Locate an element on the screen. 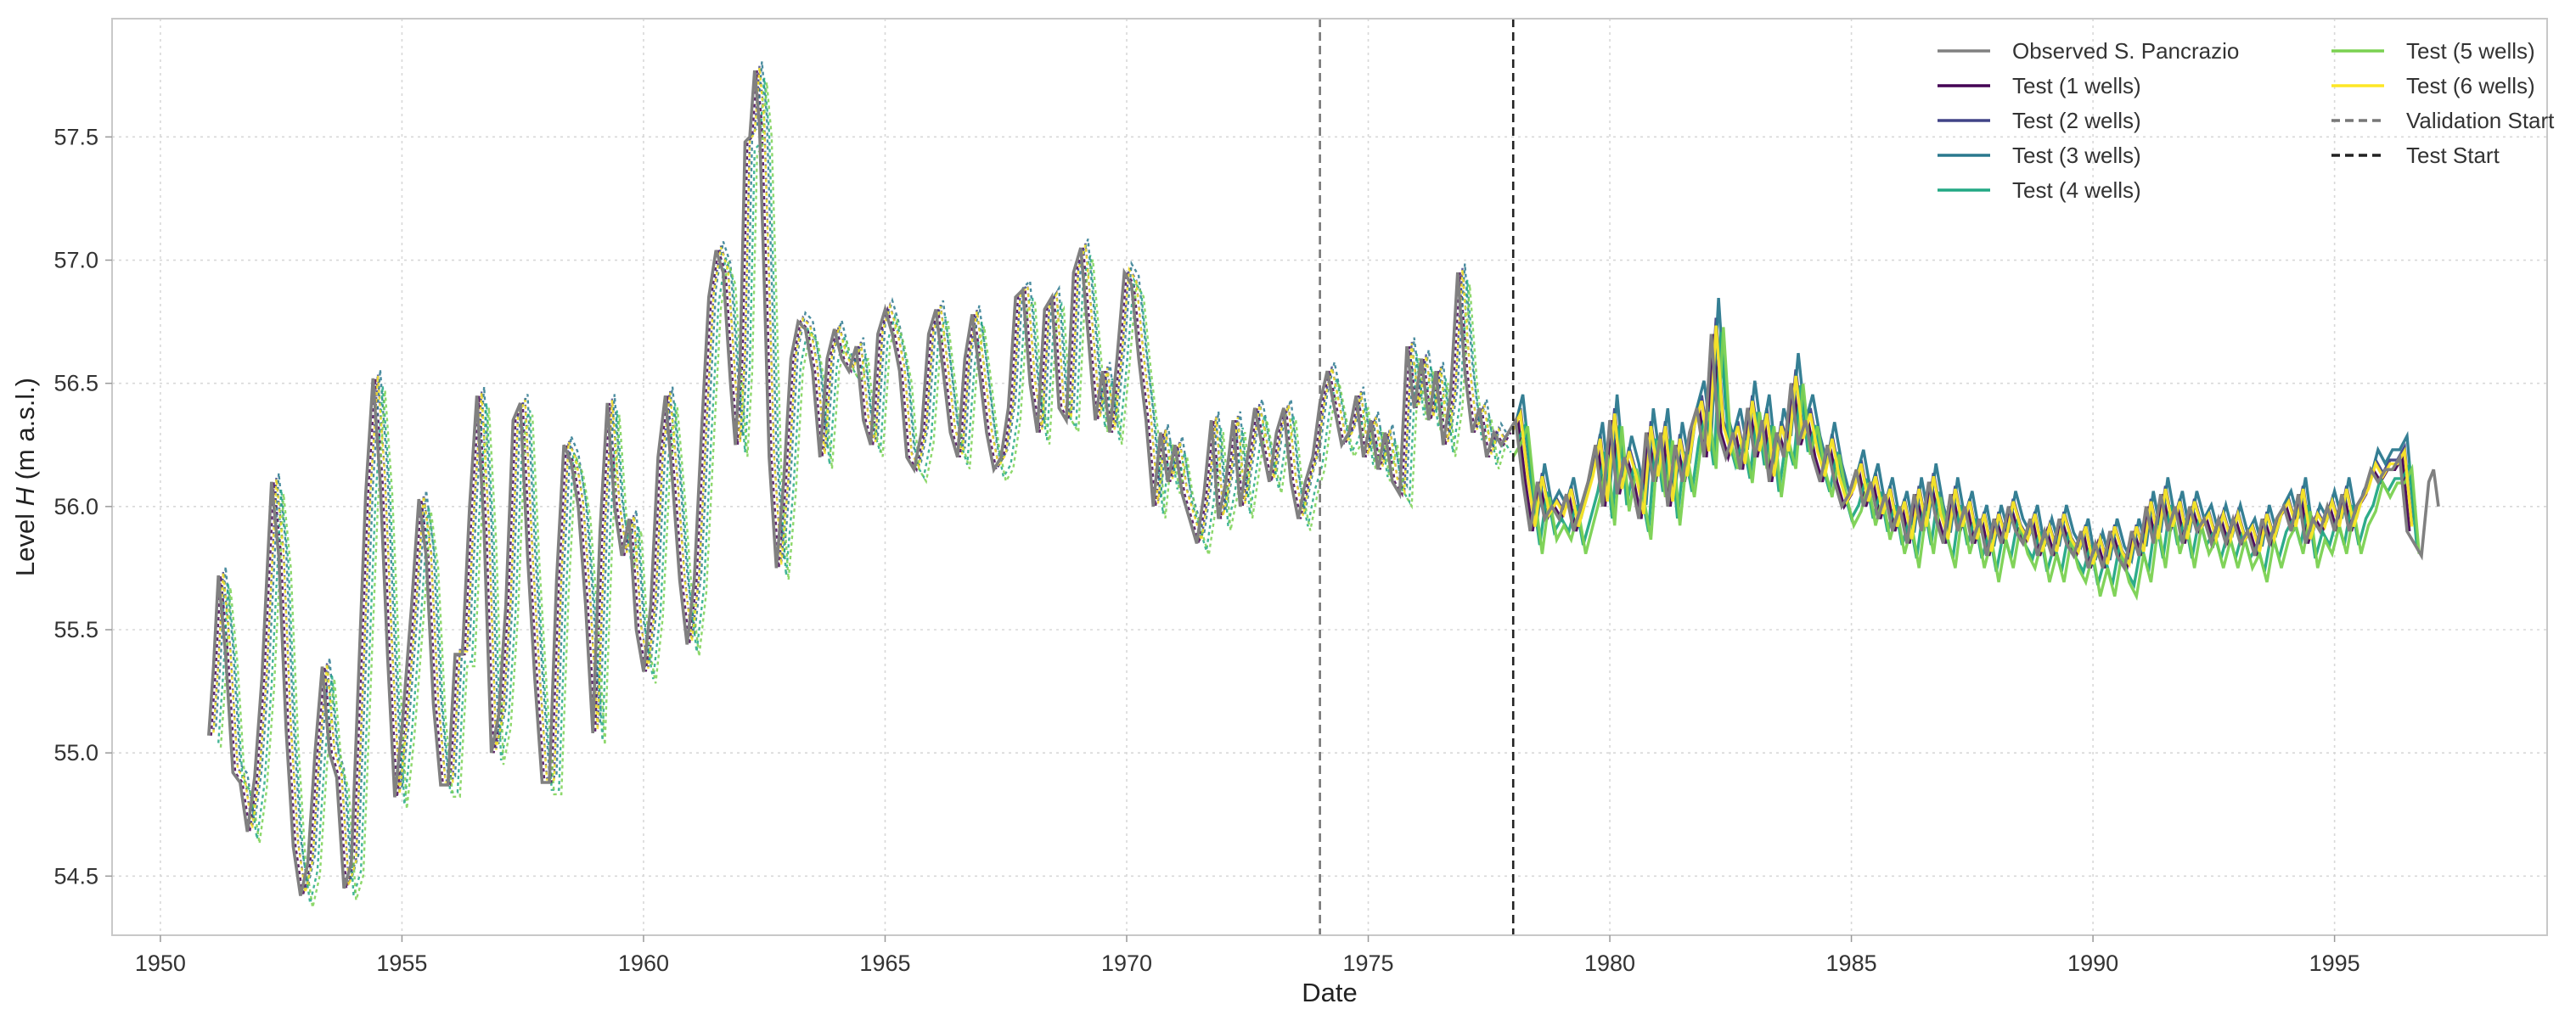 Image resolution: width=2576 pixels, height=1015 pixels. y-tick-label: 55.5 is located at coordinates (75, 630).